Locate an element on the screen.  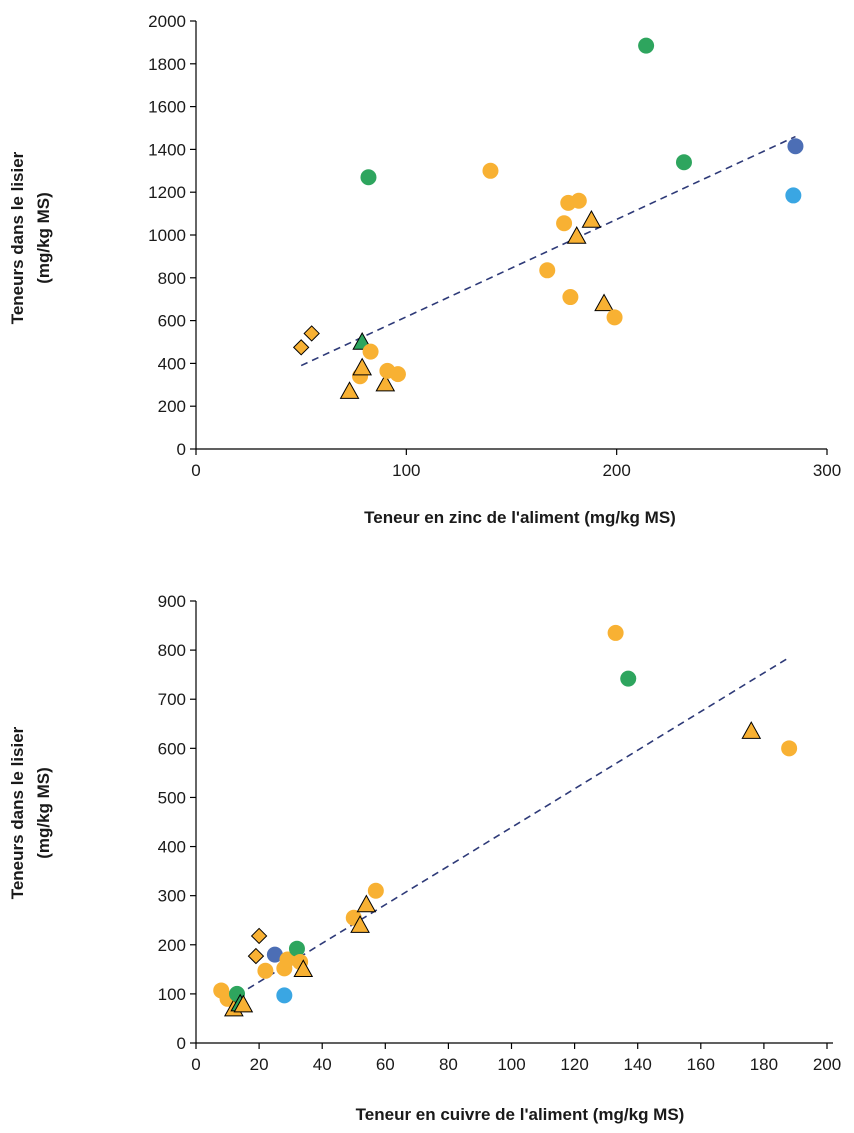
copper-y-tick-label: 300 is located at coordinates (172, 896).